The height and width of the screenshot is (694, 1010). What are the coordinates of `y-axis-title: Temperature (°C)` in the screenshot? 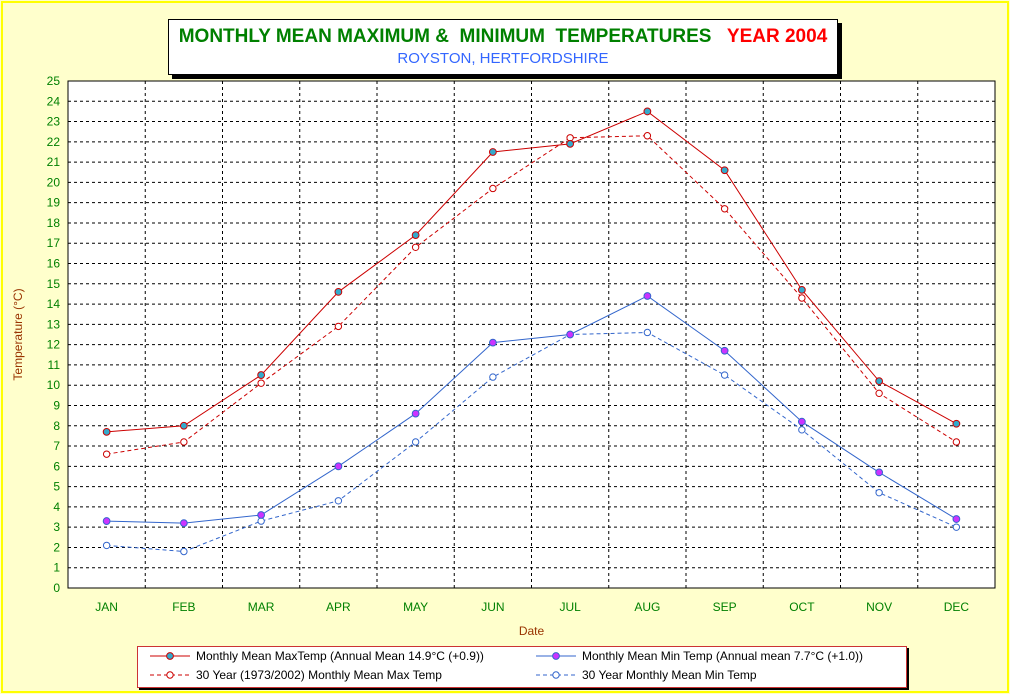 It's located at (18, 334).